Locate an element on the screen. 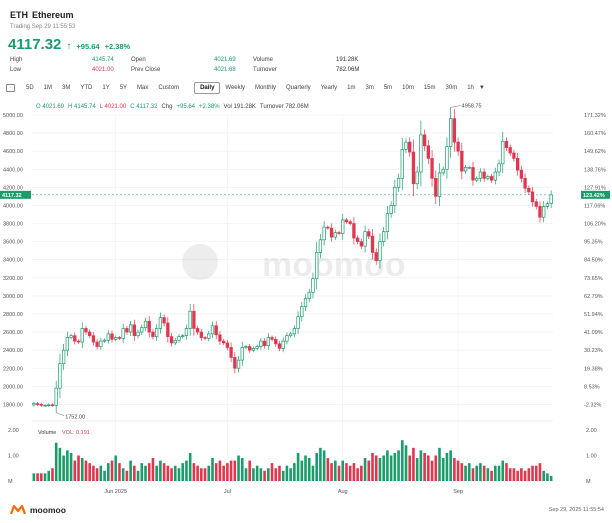  vol-tick-left: 1.00 is located at coordinates (13, 457).